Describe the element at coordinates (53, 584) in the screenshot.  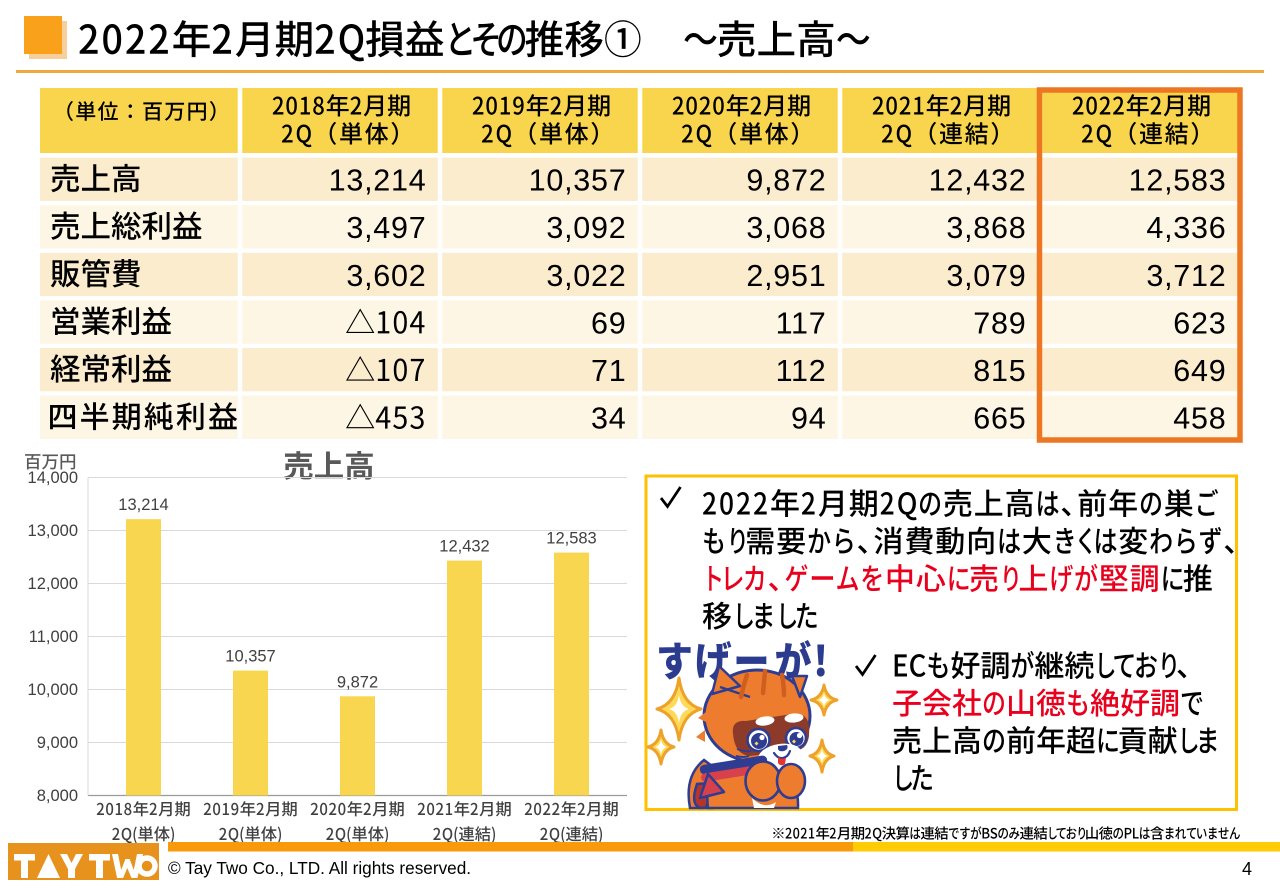
I see `svg-text: 12,000` at that location.